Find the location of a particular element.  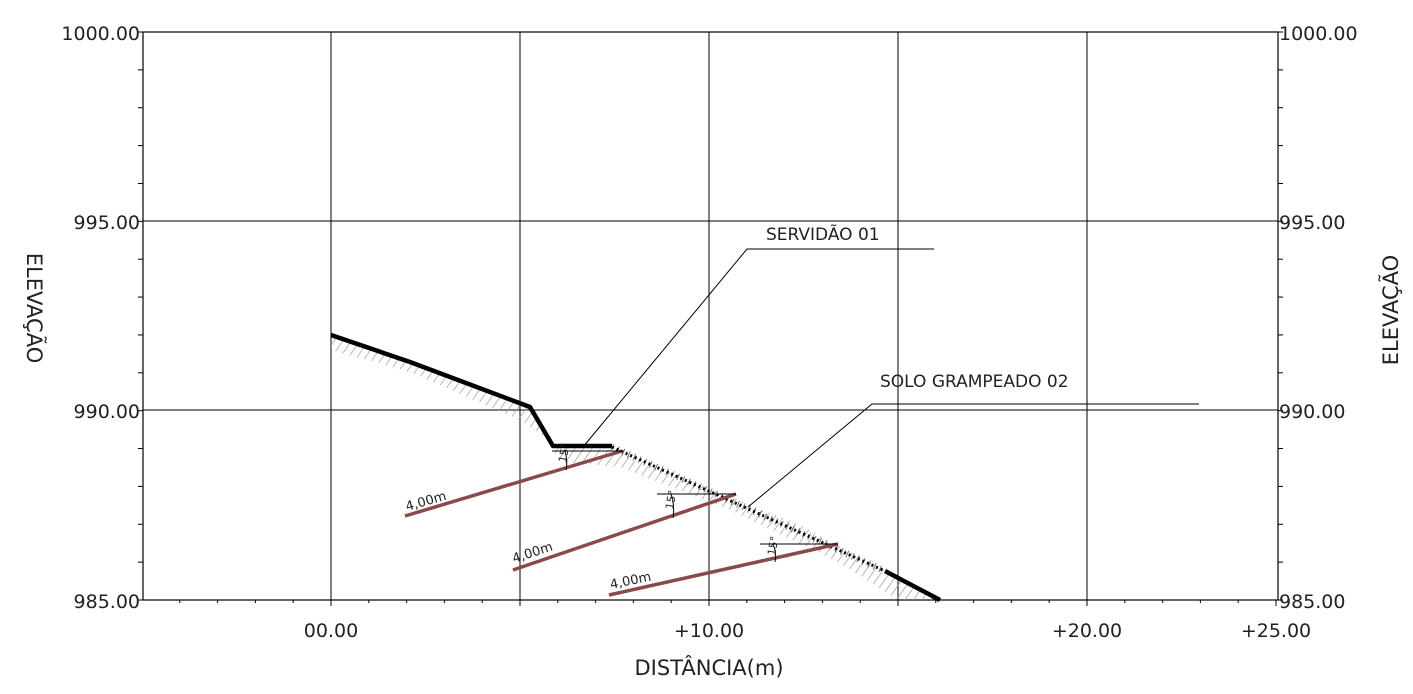

angle-label-3: 15° is located at coordinates (773, 545).